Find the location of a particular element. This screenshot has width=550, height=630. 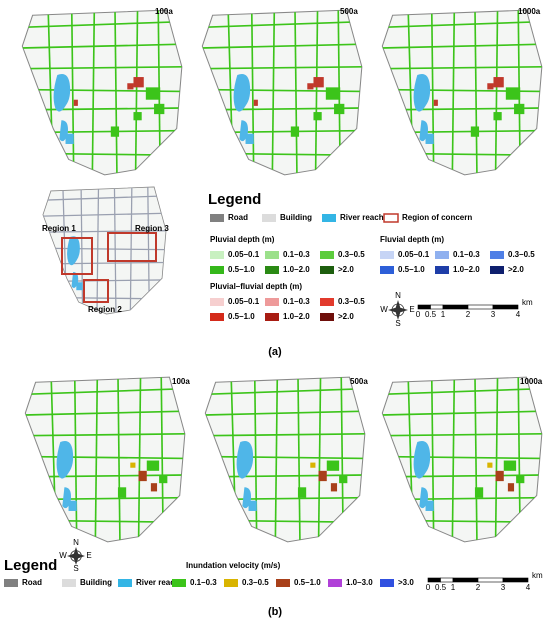

legend-label: Region of concern is located at coordinates (437, 217).